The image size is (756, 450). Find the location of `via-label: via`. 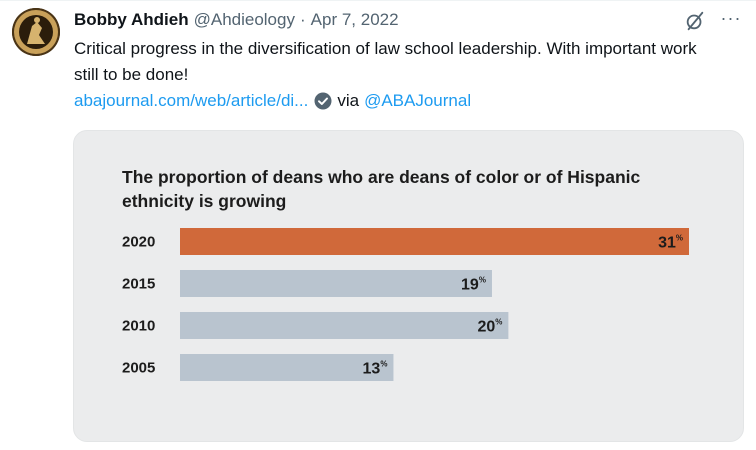

via-label: via is located at coordinates (348, 100).